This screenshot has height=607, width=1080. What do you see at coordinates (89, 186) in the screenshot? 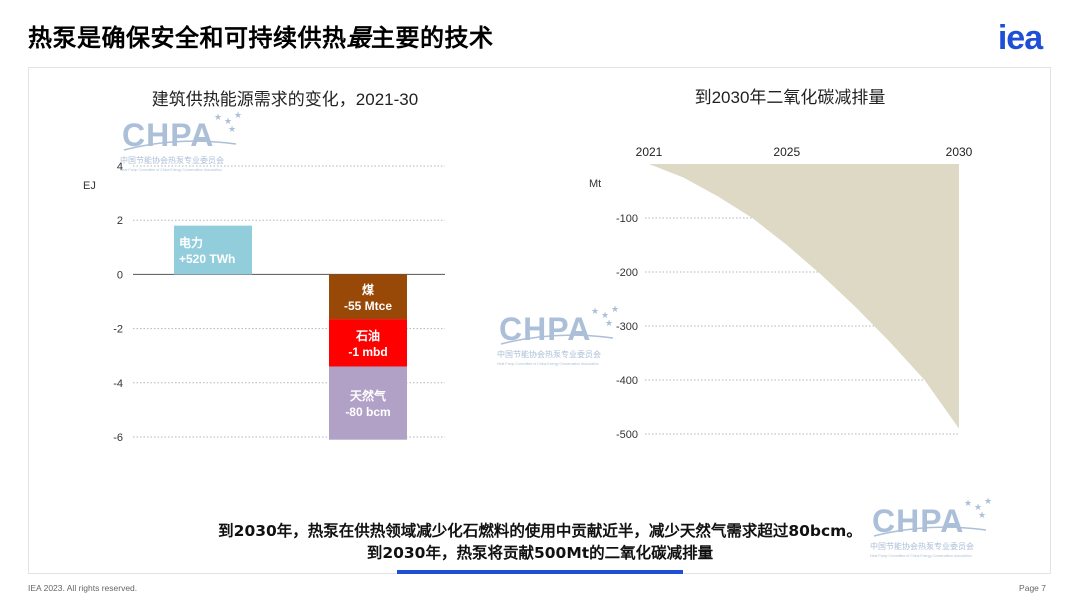
I see `y-axis-label: EJ` at bounding box center [89, 186].